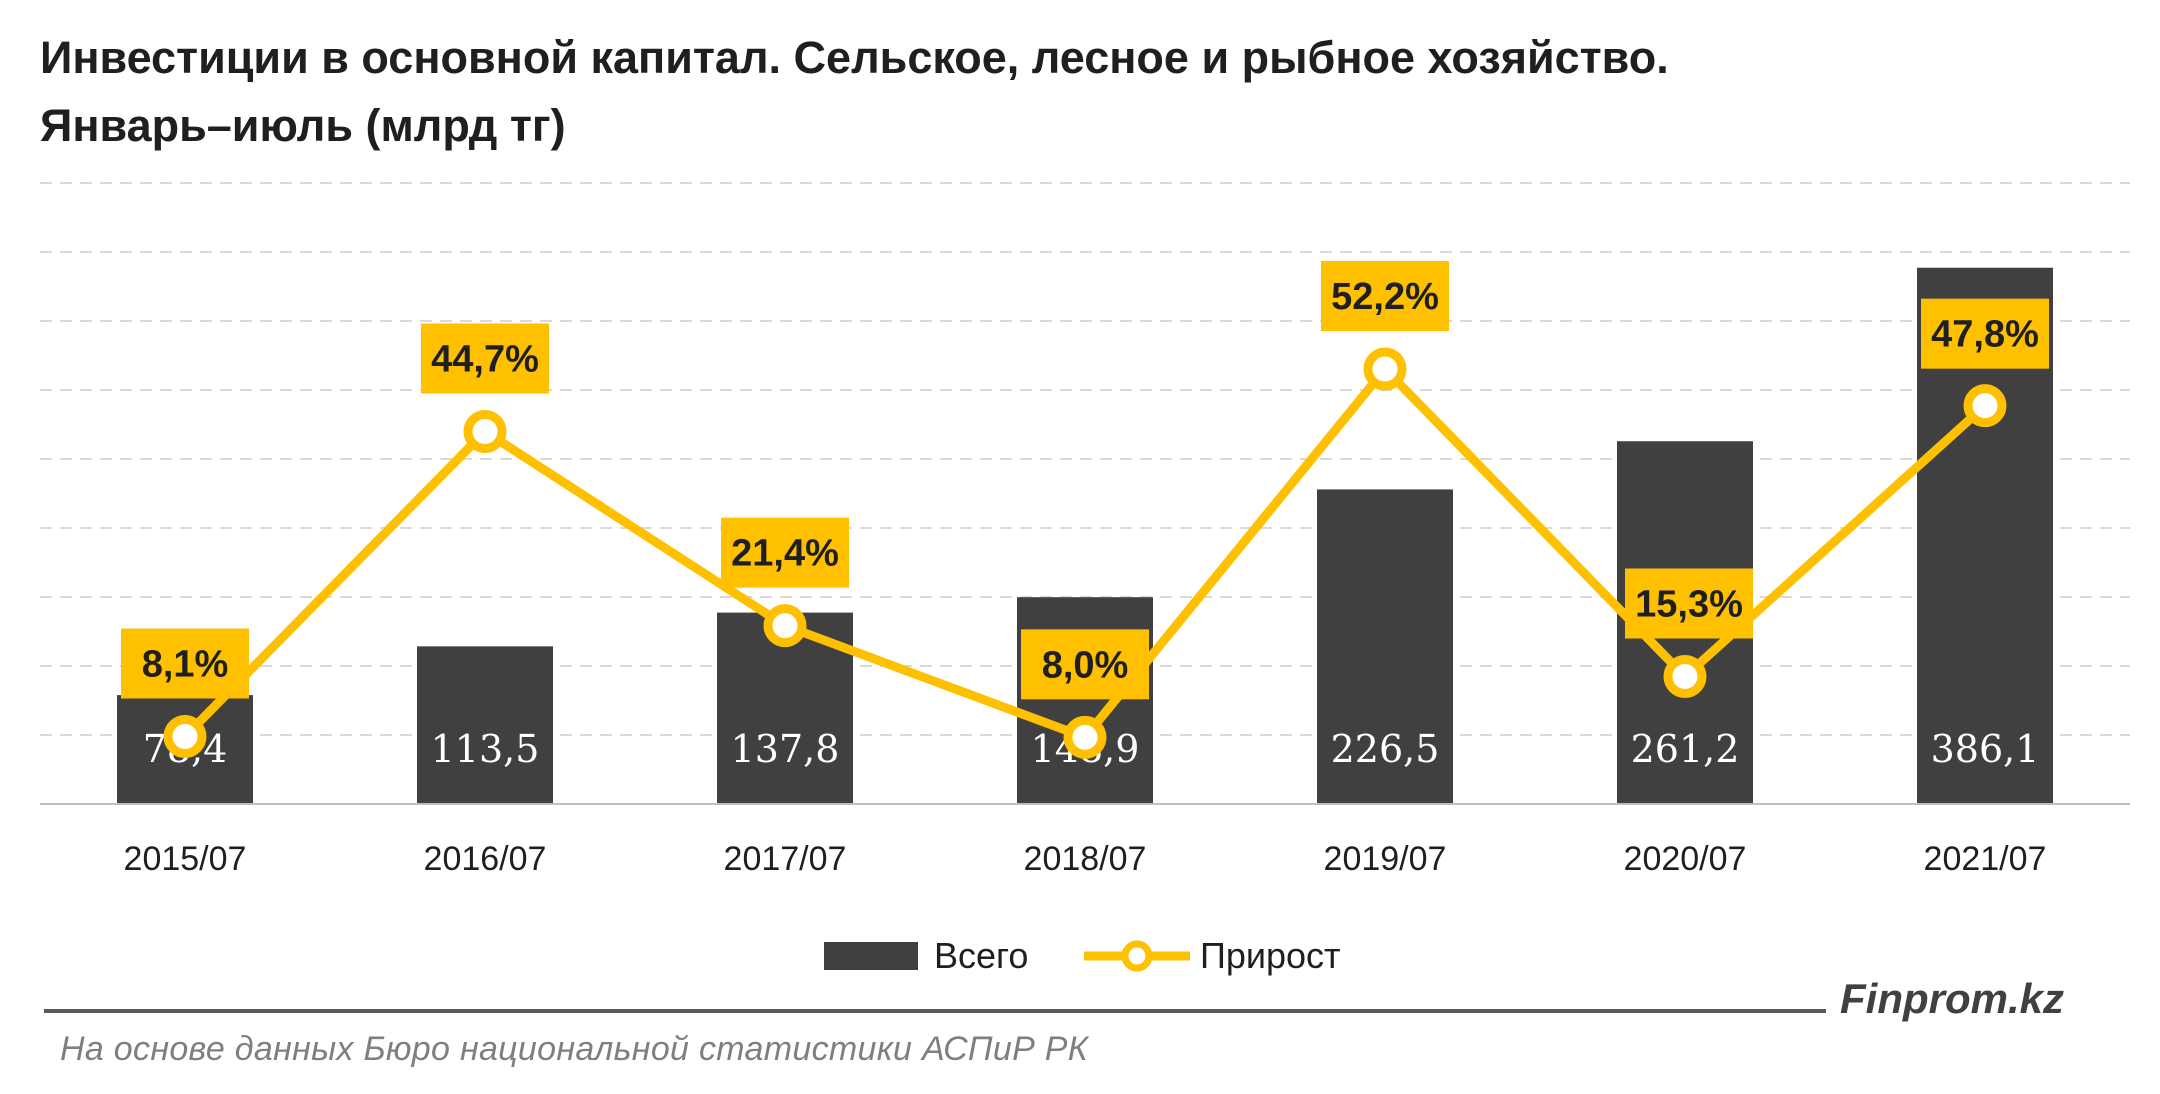  I want to click on growth-label: 8,1%, so click(185, 663).